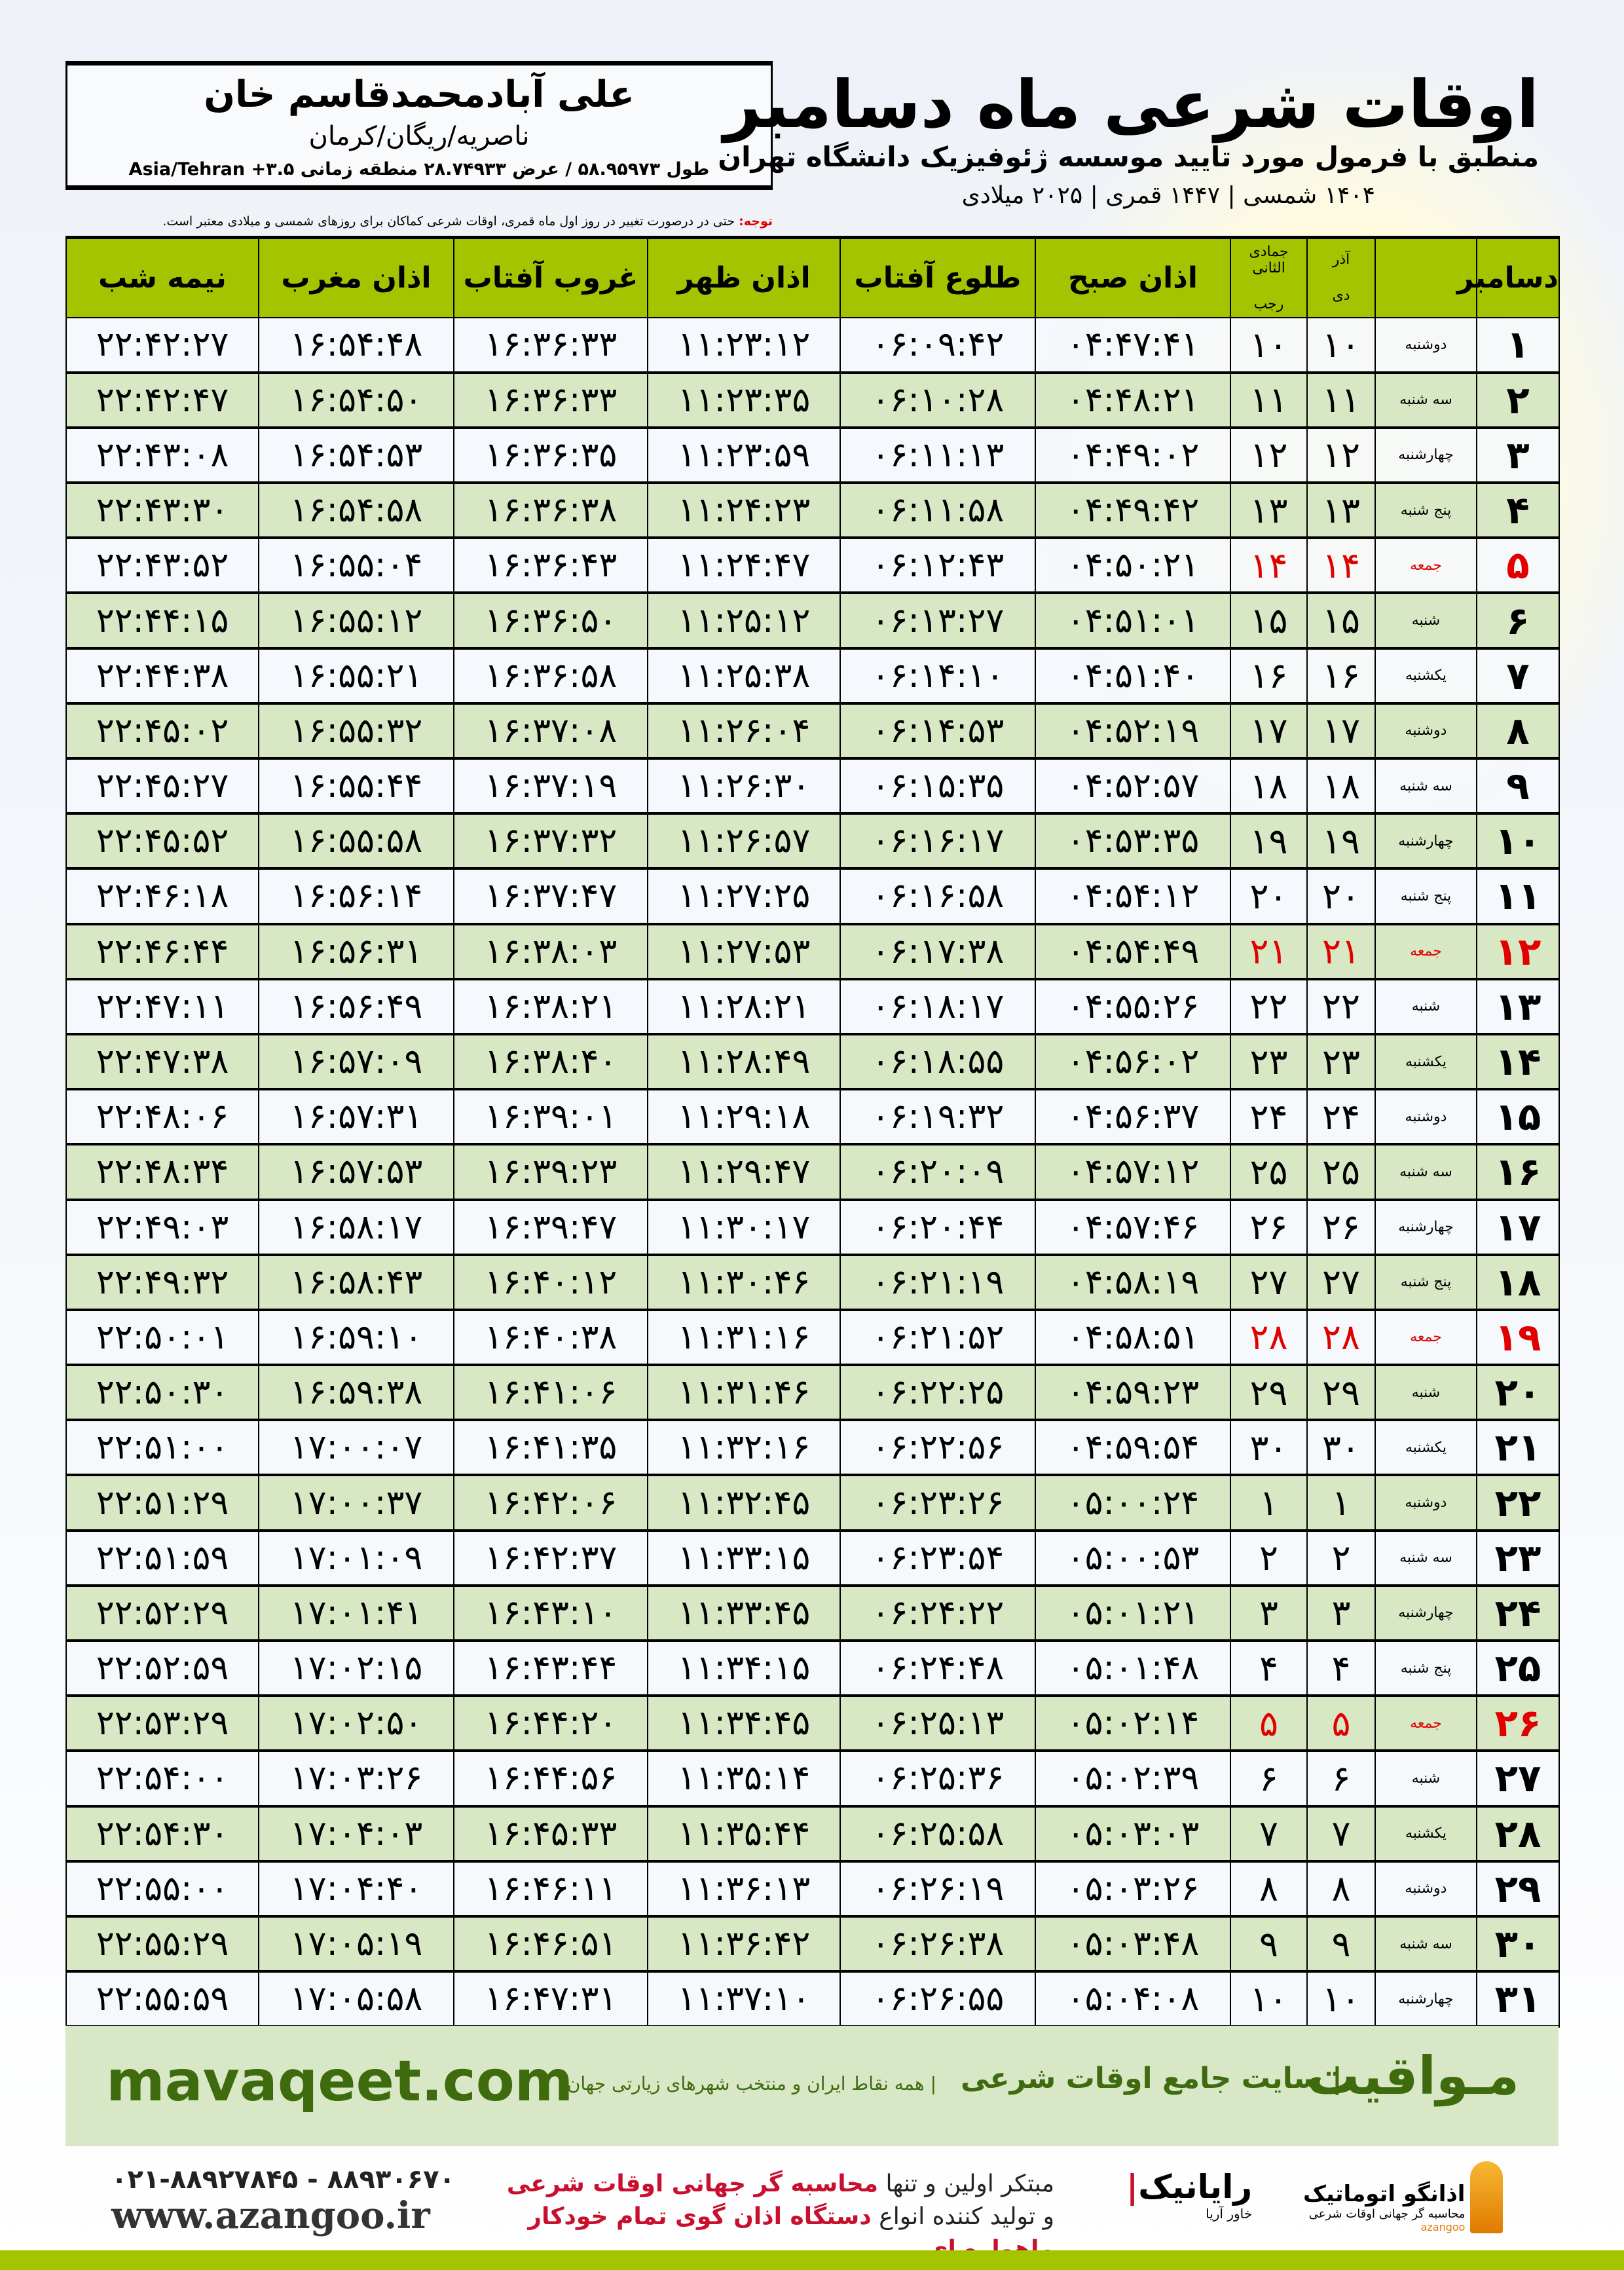 This screenshot has height=2270, width=1624. What do you see at coordinates (1341, 841) in the screenshot?
I see `shamsi-date: ۱۹` at bounding box center [1341, 841].